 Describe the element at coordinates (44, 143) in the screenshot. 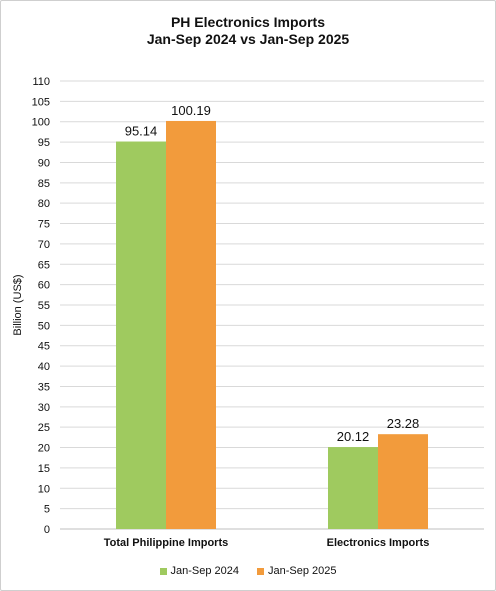

I see `y-tick-label: 95` at that location.